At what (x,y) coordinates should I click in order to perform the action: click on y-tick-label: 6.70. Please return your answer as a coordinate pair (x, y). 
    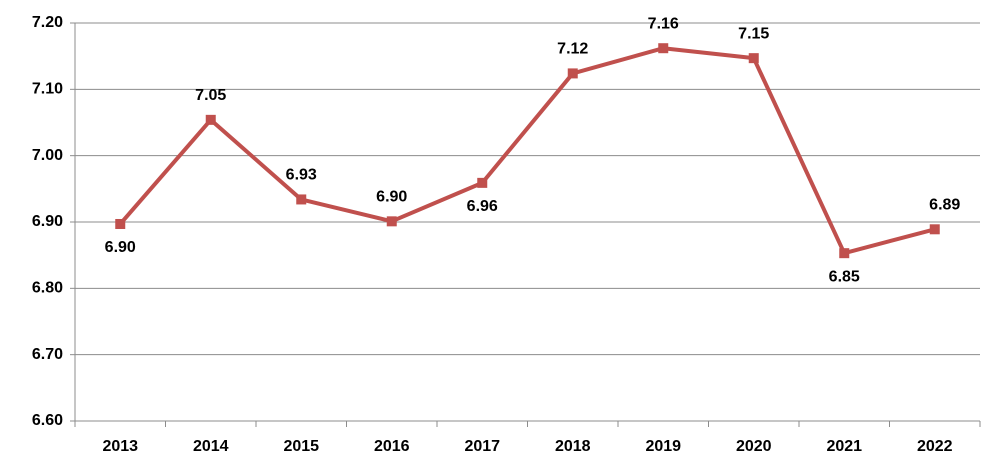
    Looking at the image, I should click on (47, 354).